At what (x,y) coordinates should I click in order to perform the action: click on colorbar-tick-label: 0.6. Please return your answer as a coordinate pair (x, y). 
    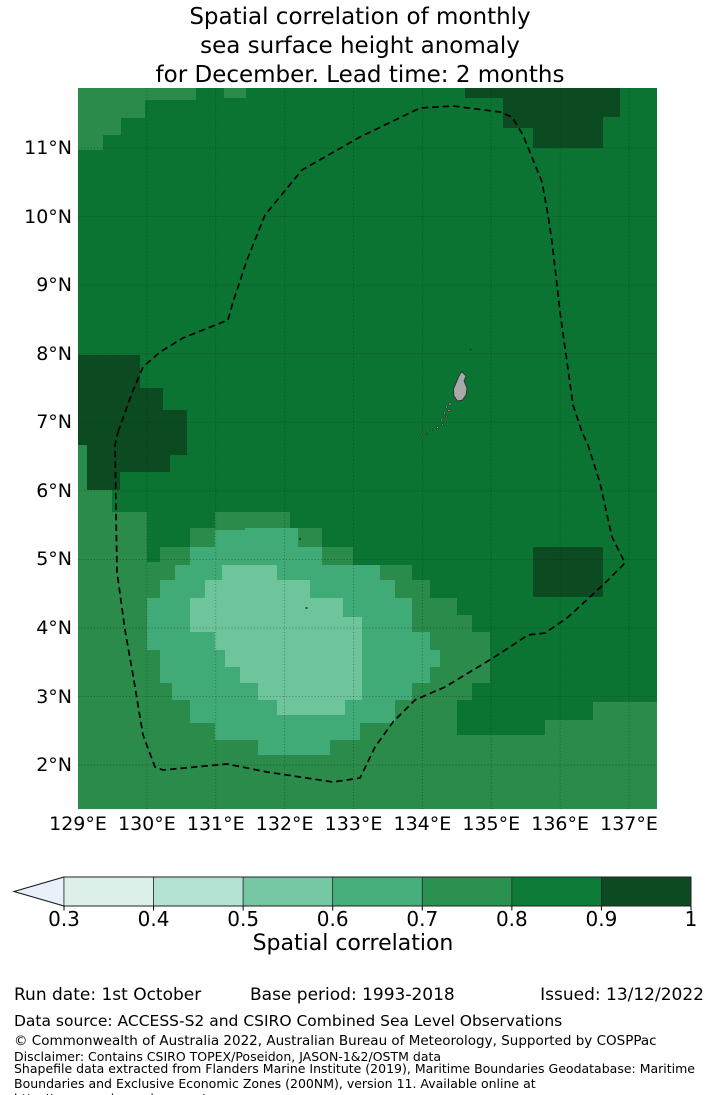
    Looking at the image, I should click on (332, 919).